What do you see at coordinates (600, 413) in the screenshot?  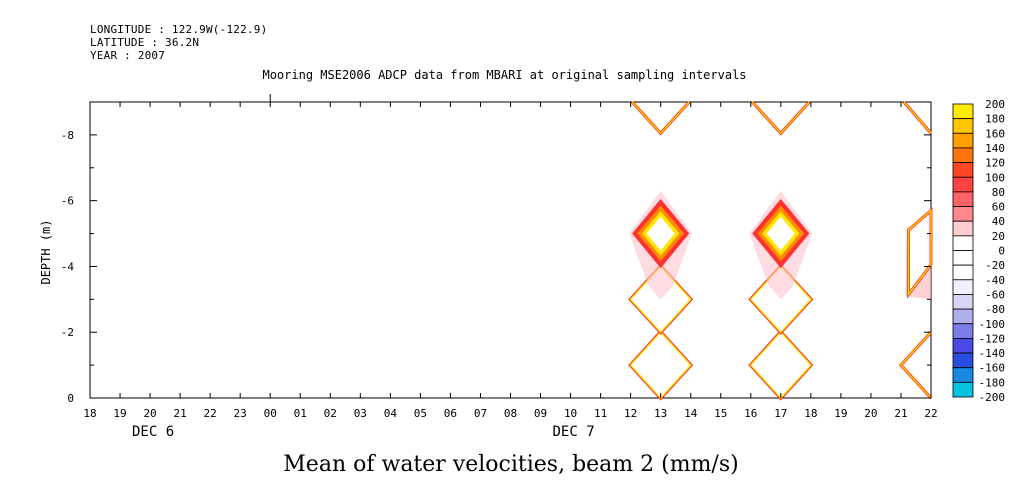 I see `x-tick-label: 11` at bounding box center [600, 413].